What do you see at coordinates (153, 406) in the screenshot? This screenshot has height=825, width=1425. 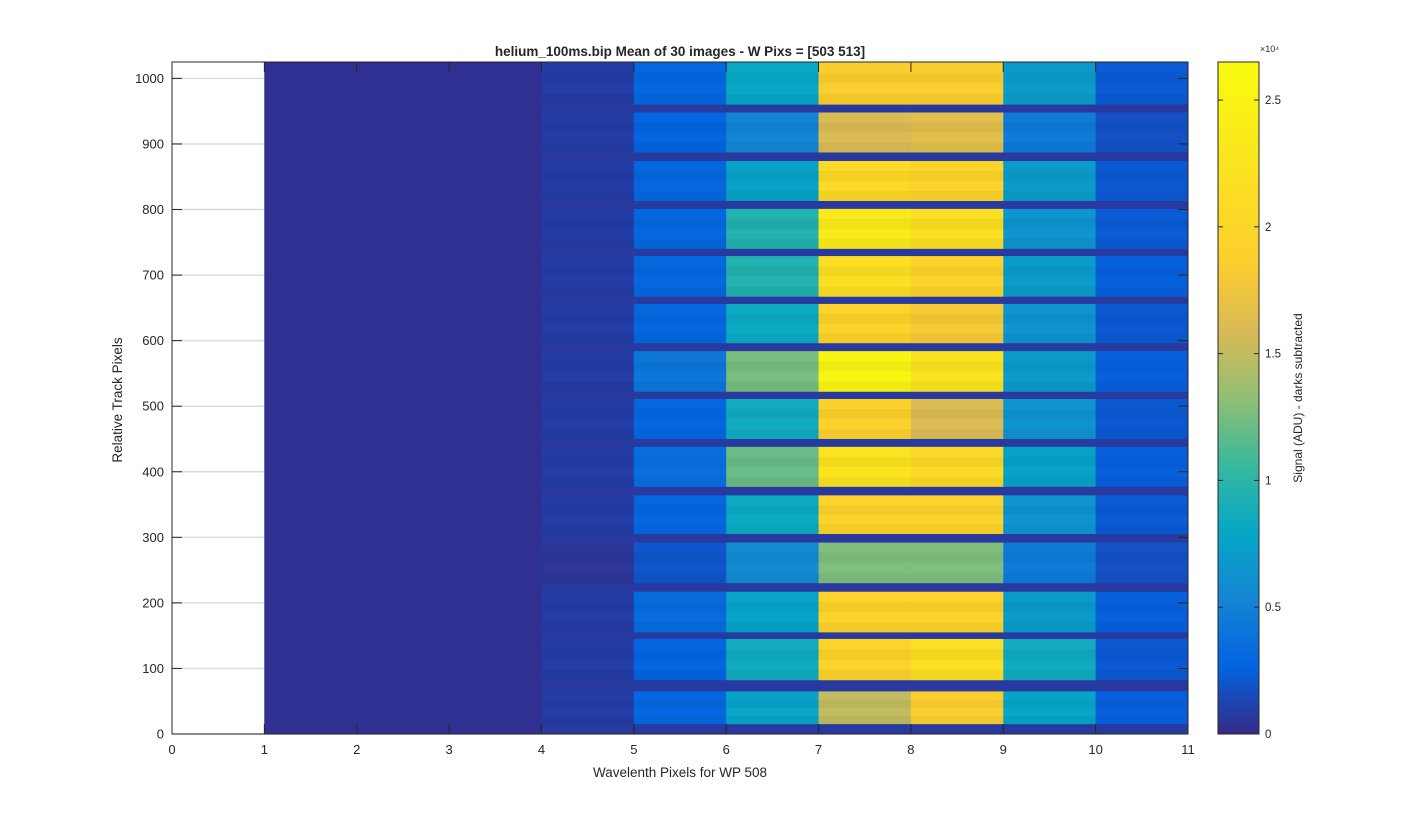 I see `y-tick-label: 500` at bounding box center [153, 406].